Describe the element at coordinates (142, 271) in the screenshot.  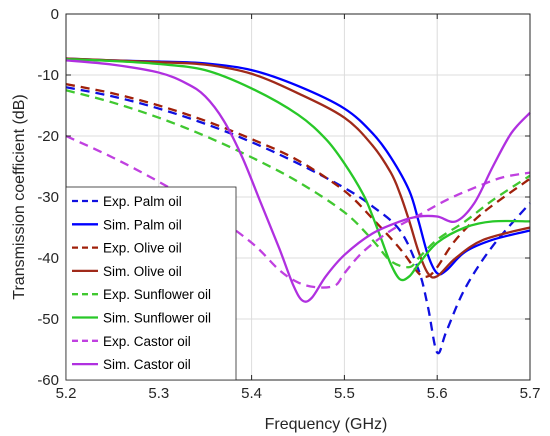
I see `legend-label-sim-olive-oil: Sim. Olive oil` at that location.